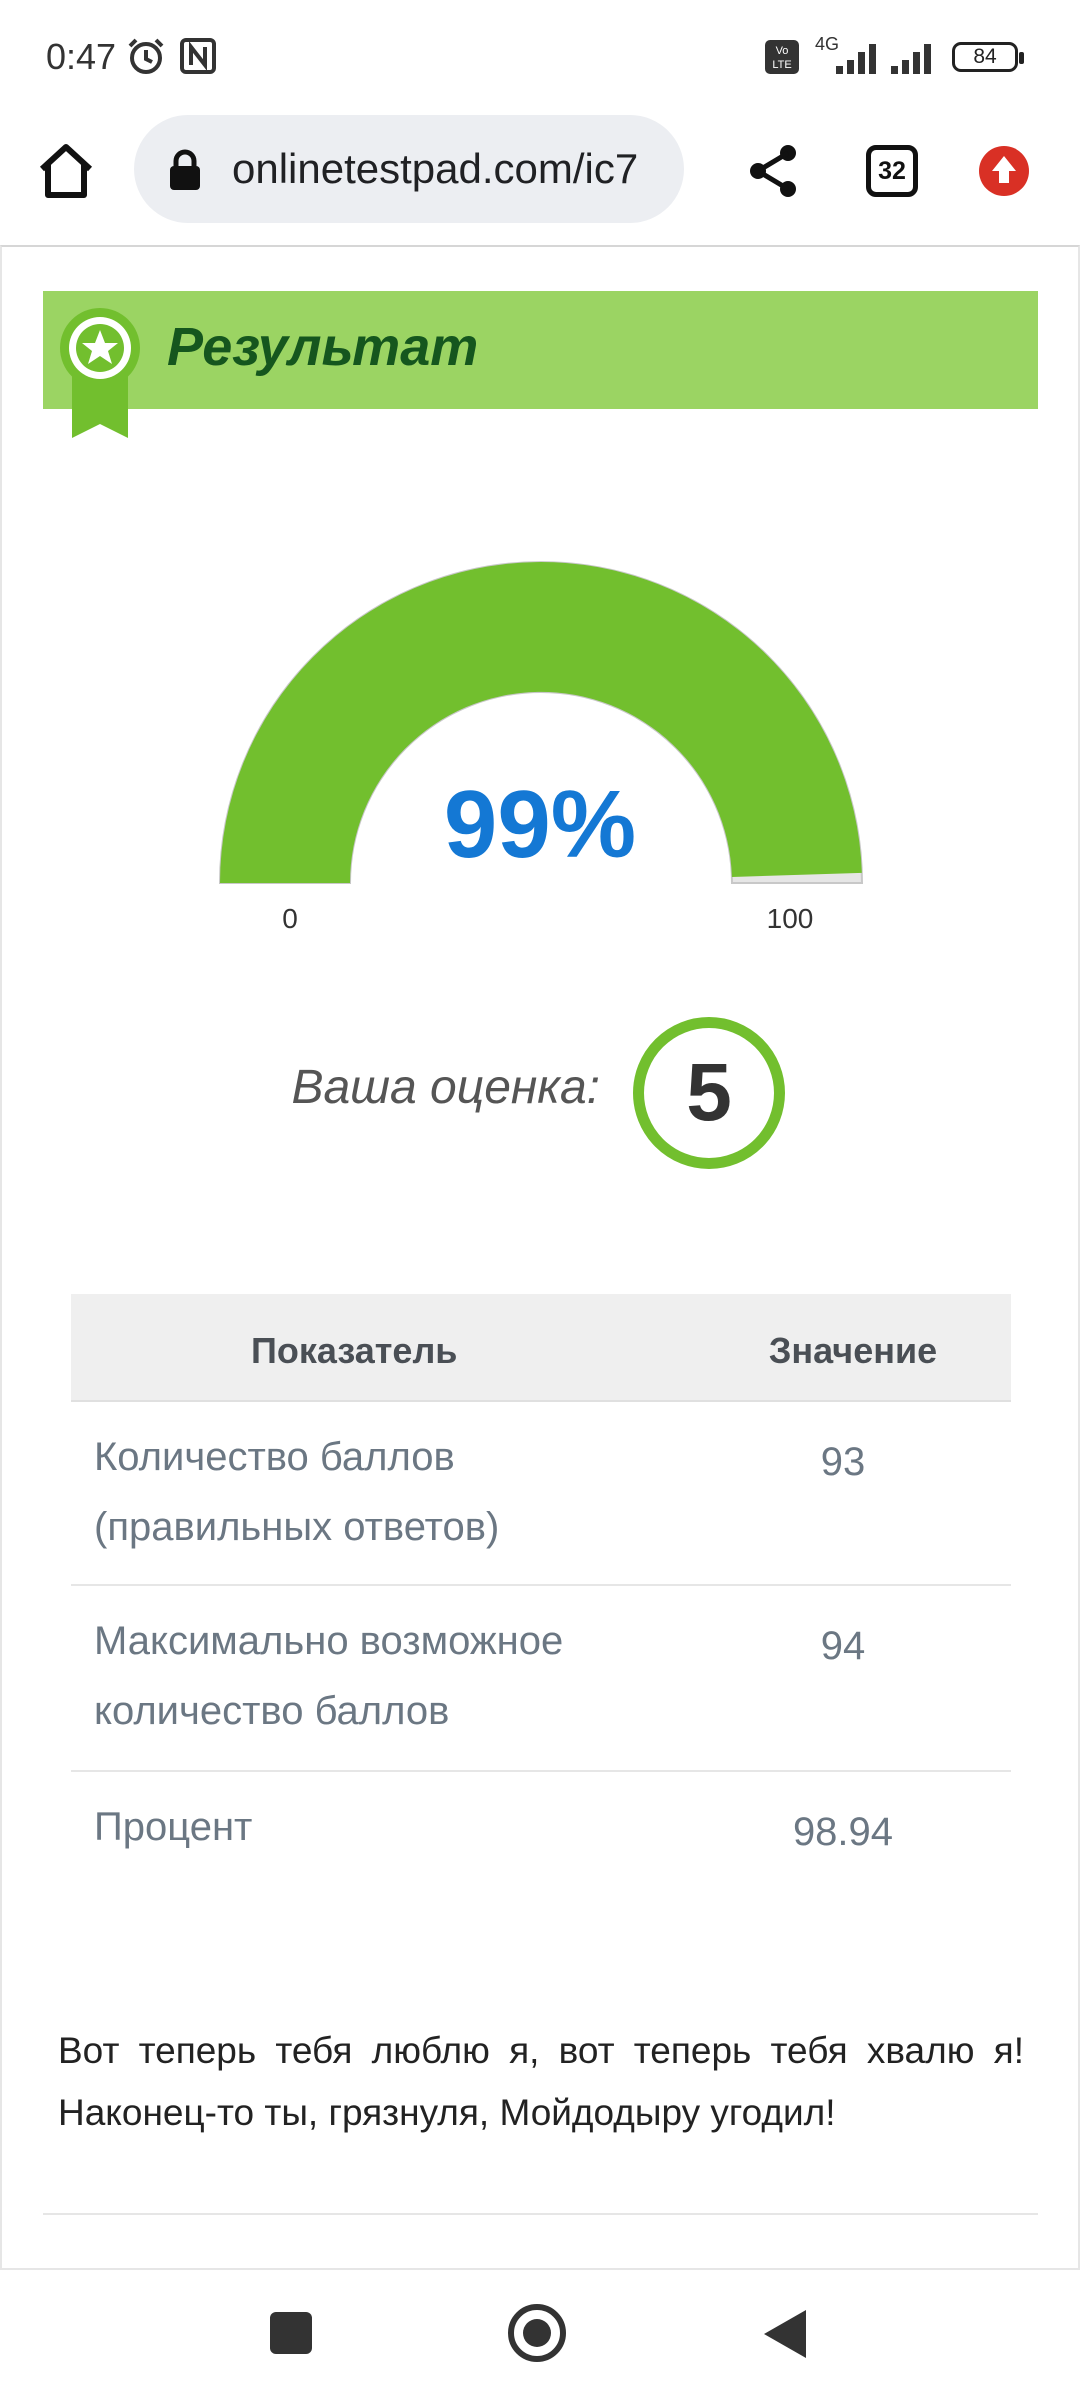 This screenshot has height=2400, width=1080. What do you see at coordinates (540, 57) in the screenshot?
I see `status-bar: 0:47 Vo LTE 4G 84` at bounding box center [540, 57].